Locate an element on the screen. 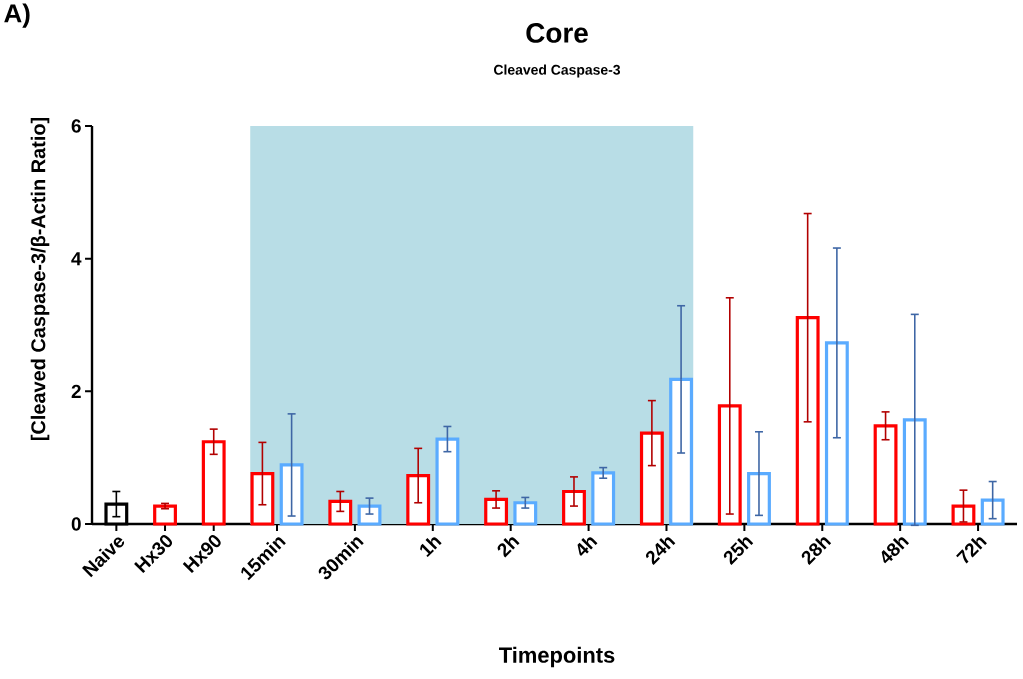 This screenshot has width=1023, height=679. y-tick-label: 6 is located at coordinates (76, 126).